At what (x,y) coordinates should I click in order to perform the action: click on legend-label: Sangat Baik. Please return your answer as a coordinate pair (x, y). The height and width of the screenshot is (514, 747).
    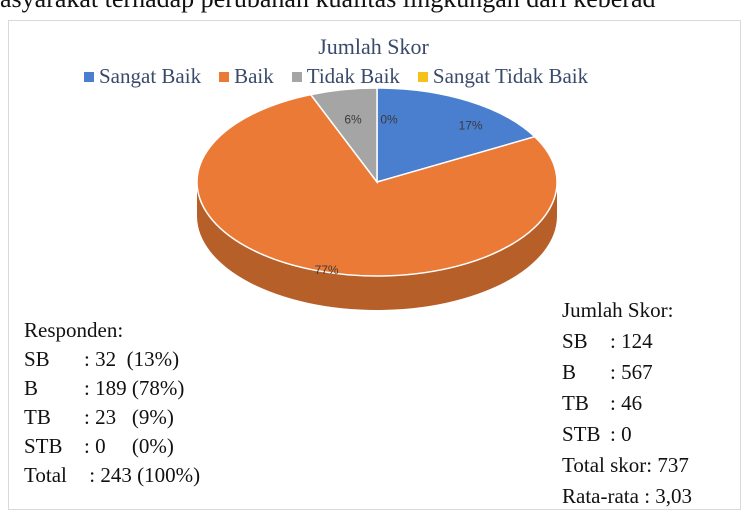
    Looking at the image, I should click on (150, 76).